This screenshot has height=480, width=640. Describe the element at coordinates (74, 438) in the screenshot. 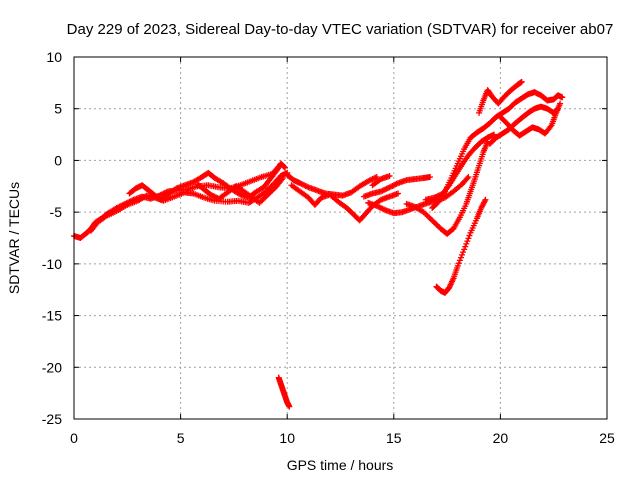

I see `x-tick-label: 0` at that location.